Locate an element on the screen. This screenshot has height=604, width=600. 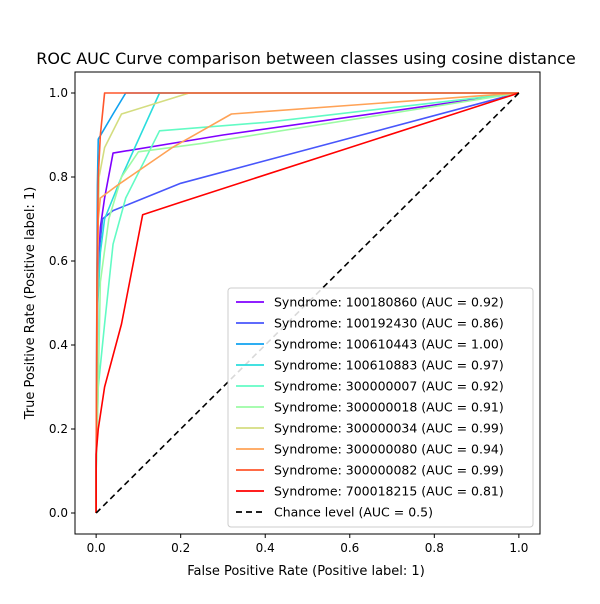
y-tick-label-0: 0.0 is located at coordinates (58, 513).